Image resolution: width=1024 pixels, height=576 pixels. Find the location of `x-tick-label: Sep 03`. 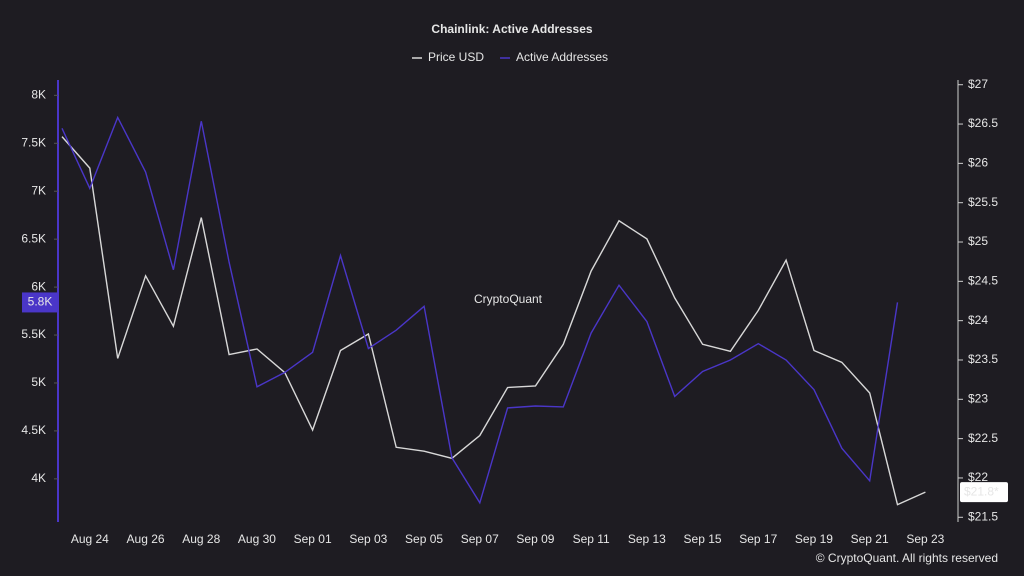

x-tick-label: Sep 03 is located at coordinates (368, 539).